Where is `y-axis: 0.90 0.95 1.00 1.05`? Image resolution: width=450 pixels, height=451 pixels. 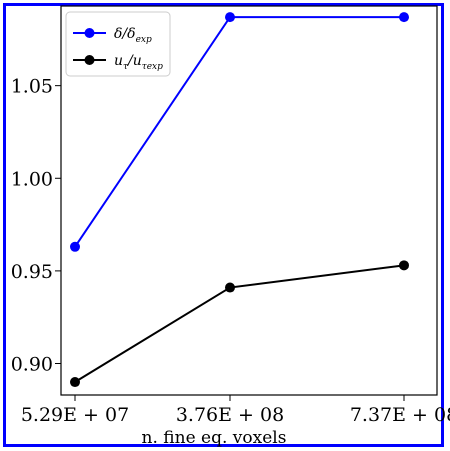
y-axis: 0.90 0.95 1.00 1.05 is located at coordinates (36, 226).